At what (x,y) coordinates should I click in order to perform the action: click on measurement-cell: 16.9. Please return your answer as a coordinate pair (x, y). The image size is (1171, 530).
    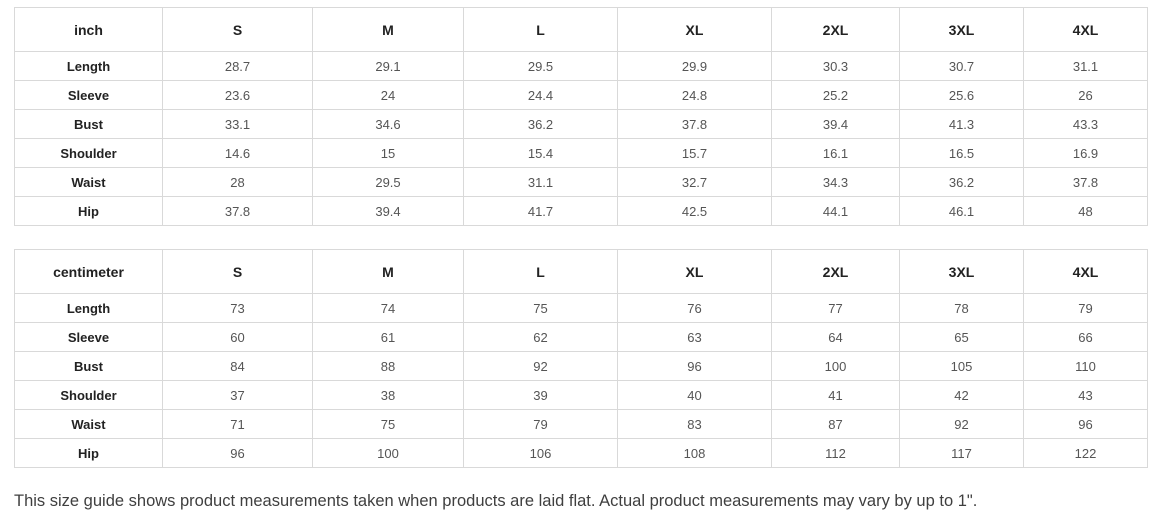
    Looking at the image, I should click on (1085, 153).